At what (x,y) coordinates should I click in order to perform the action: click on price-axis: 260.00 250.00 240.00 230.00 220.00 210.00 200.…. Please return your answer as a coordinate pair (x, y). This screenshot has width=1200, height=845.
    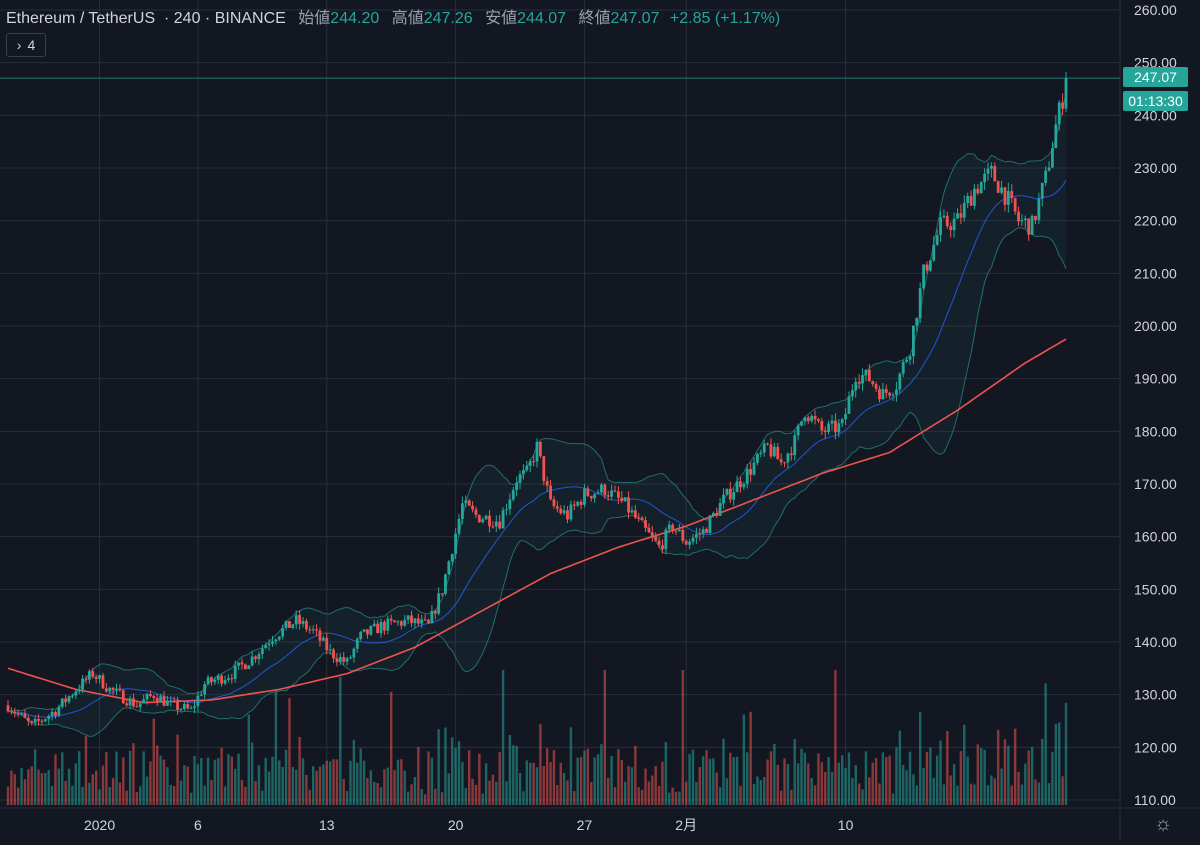
    Looking at the image, I should click on (1155, 405).